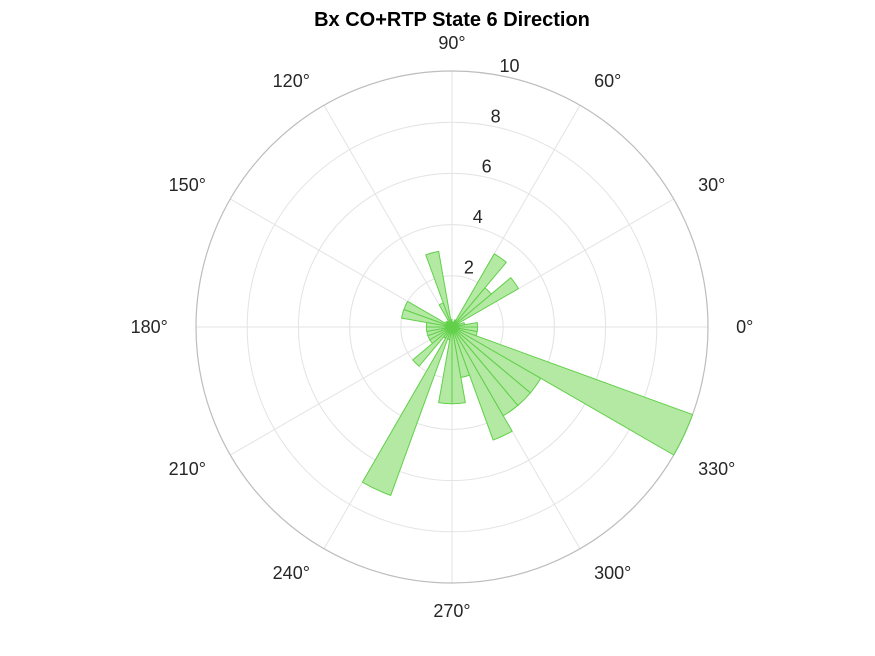 Image resolution: width=875 pixels, height=656 pixels. What do you see at coordinates (291, 81) in the screenshot?
I see `theta-tick-label-120: 120°` at bounding box center [291, 81].